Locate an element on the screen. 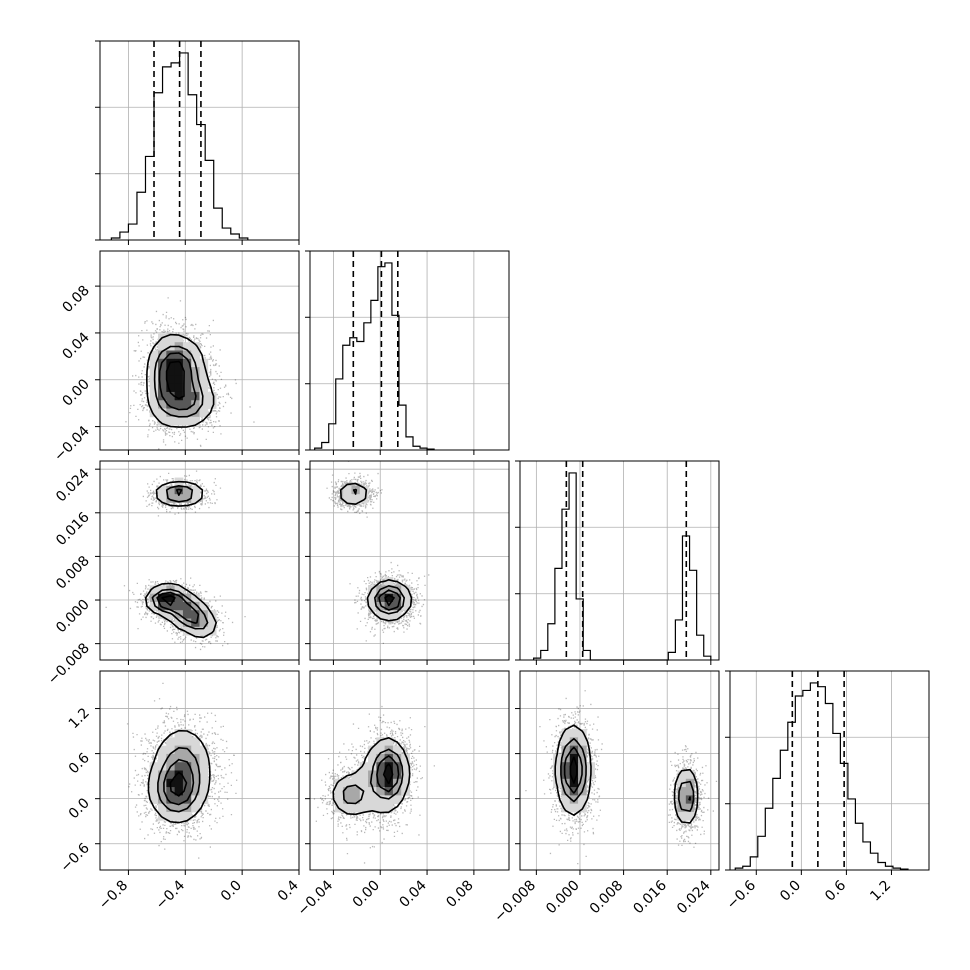 This screenshot has width=970, height=970. panel-content is located at coordinates (175, 560).